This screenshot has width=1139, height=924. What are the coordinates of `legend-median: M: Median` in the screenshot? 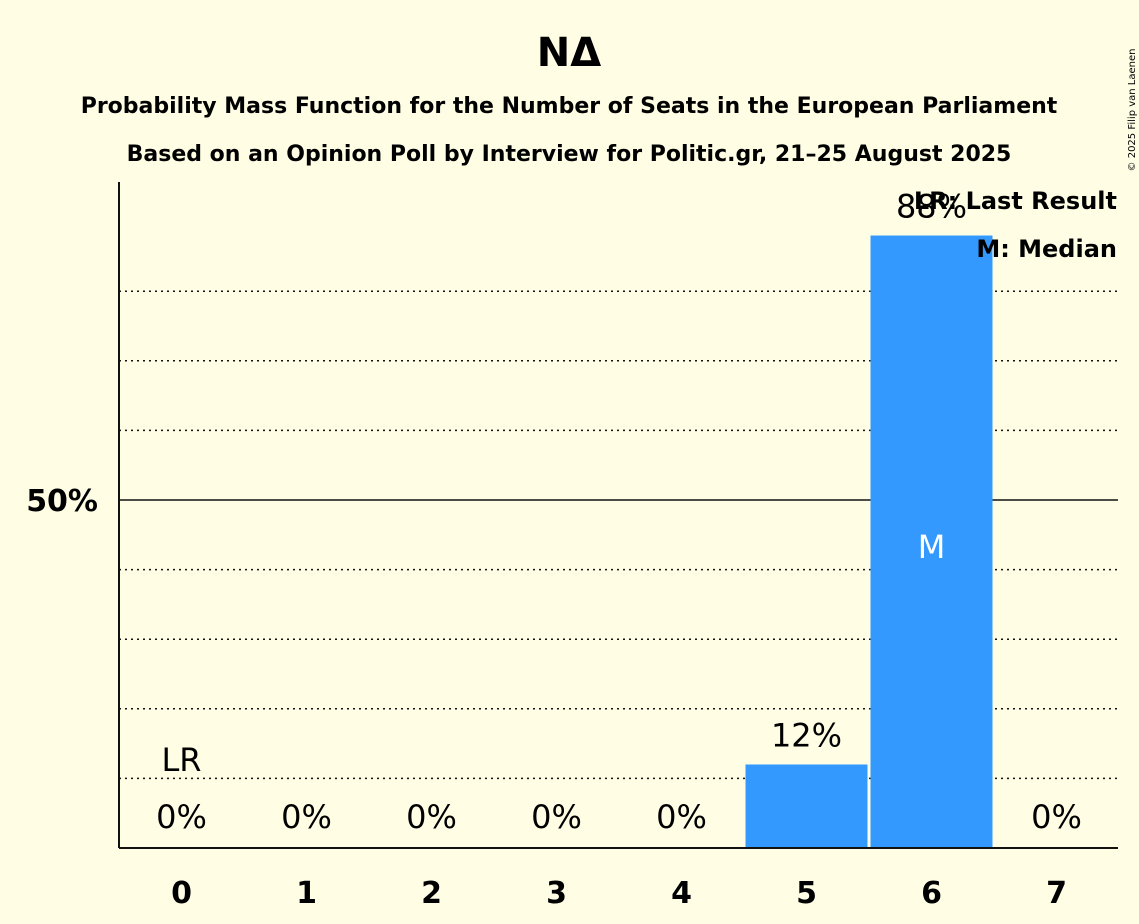 It's located at (1046, 249).